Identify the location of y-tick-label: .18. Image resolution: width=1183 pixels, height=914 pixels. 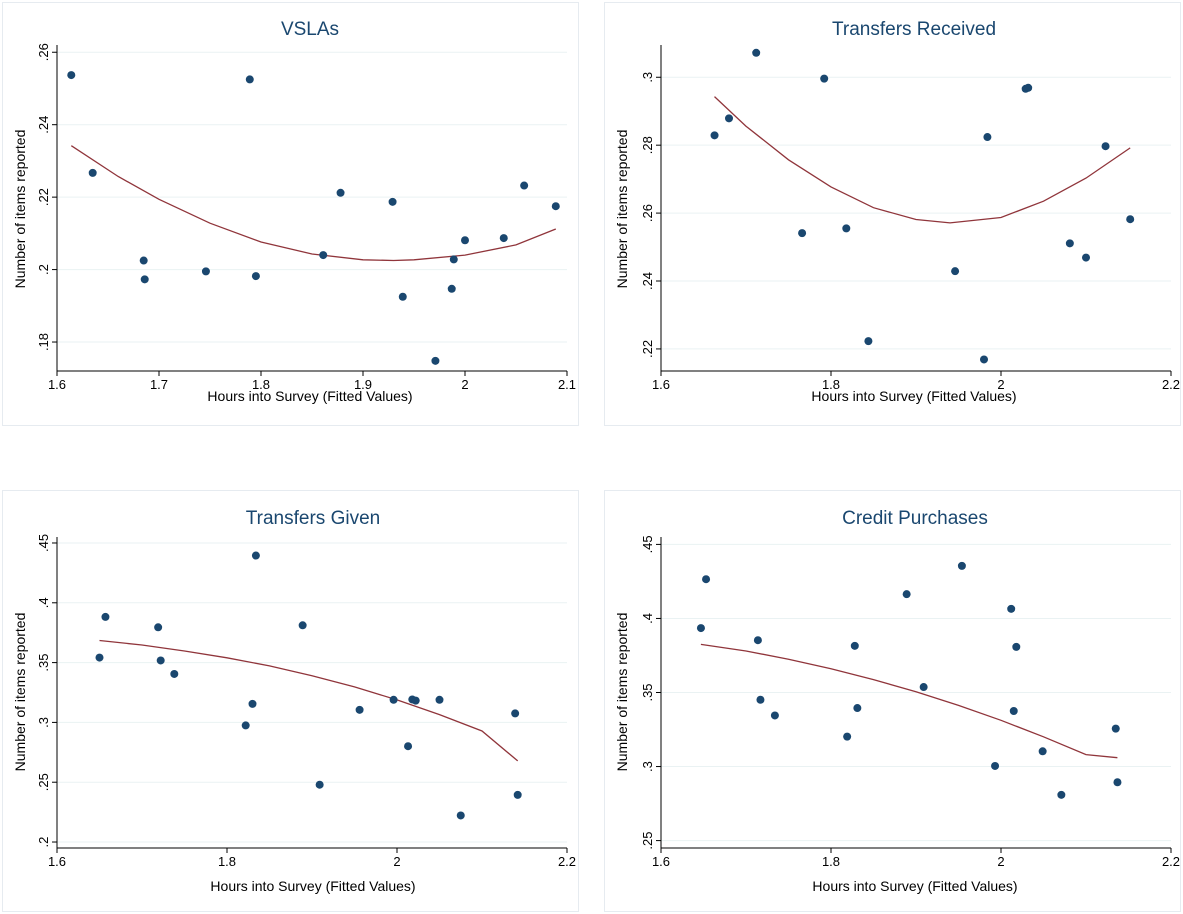
(43, 342).